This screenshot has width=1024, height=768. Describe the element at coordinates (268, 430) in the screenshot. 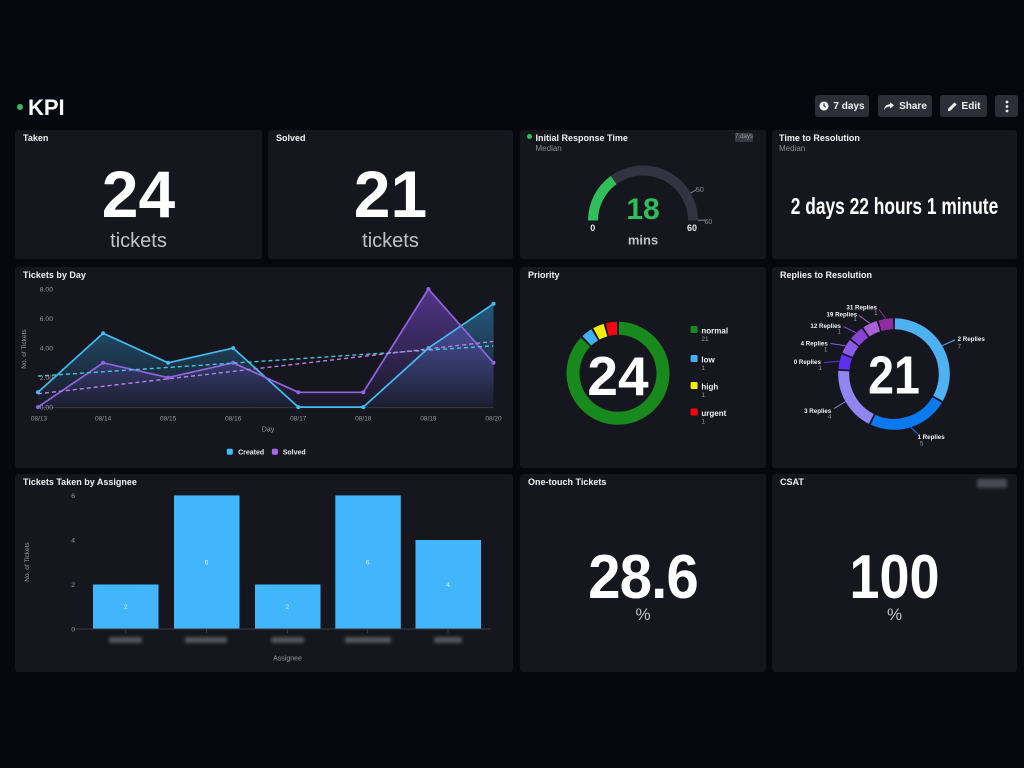

I see `svg-text: Day` at that location.